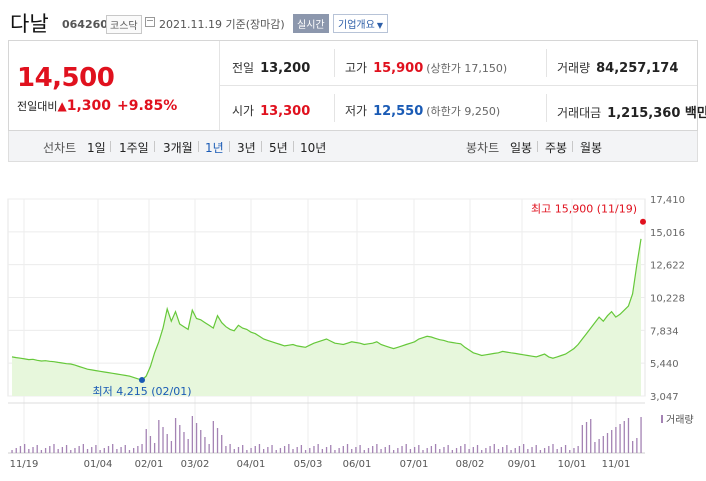 The width and height of the screenshot is (706, 481). I want to click on tab-5y: 5년, so click(278, 148).